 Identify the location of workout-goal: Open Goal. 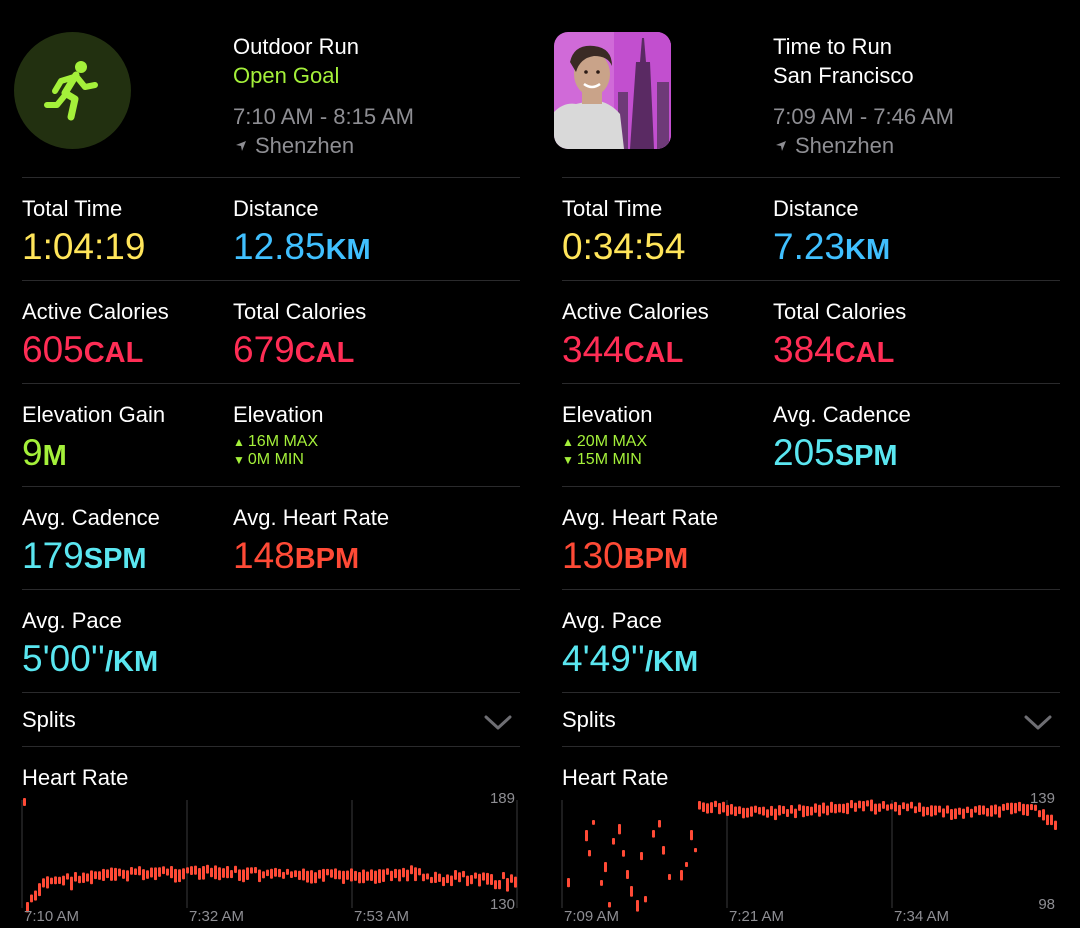
(286, 75).